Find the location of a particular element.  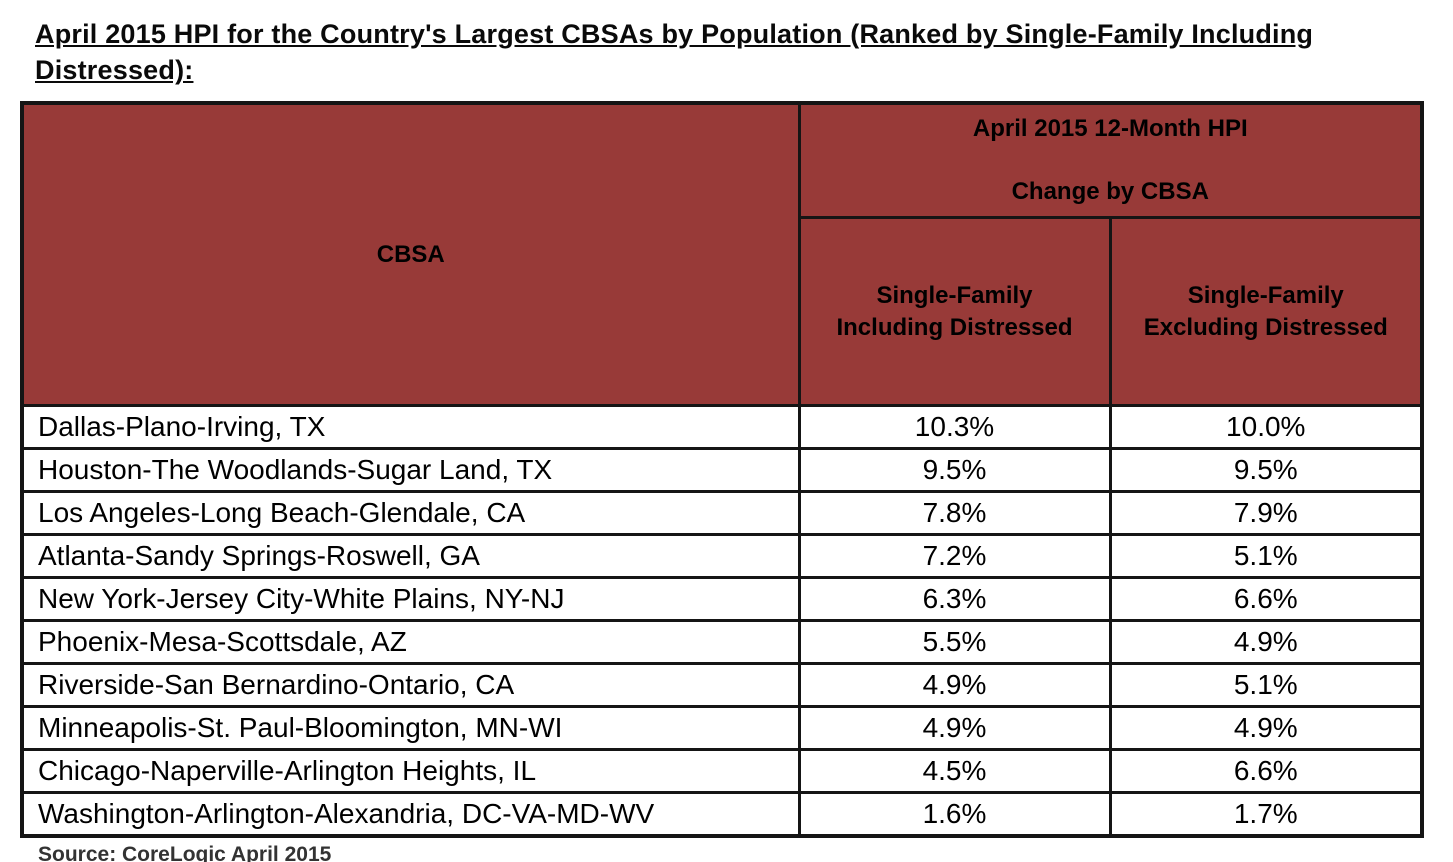

excluding-value-cell: 9.5% is located at coordinates (1266, 470).